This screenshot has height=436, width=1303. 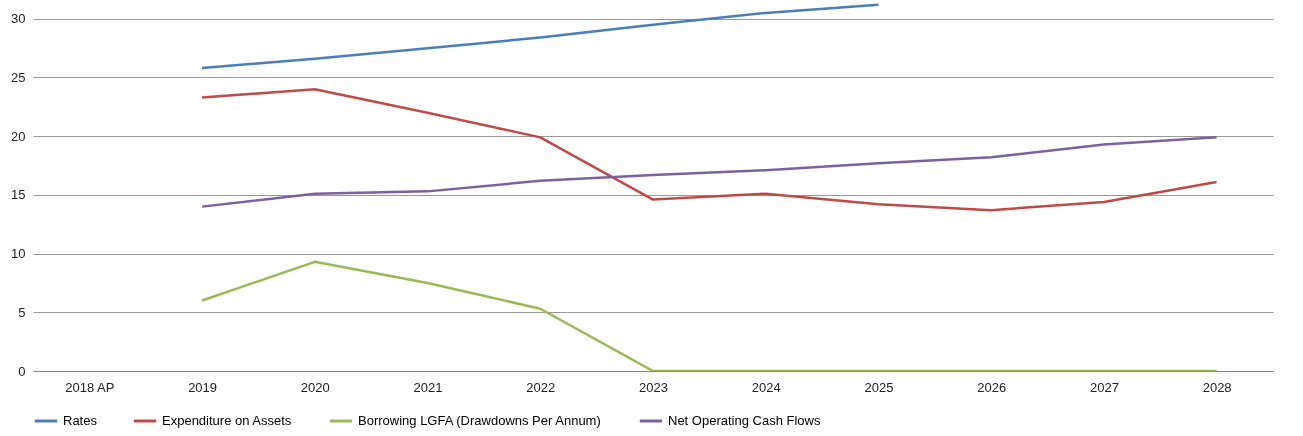 What do you see at coordinates (80, 420) in the screenshot?
I see `legend-label: Rates` at bounding box center [80, 420].